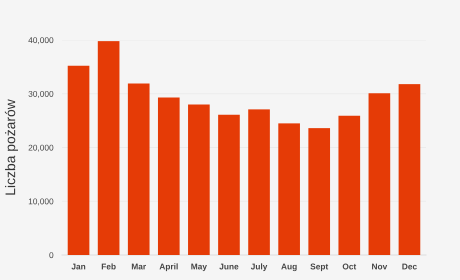 The image size is (460, 280). Describe the element at coordinates (289, 268) in the screenshot. I see `x-tick-label: Aug` at that location.